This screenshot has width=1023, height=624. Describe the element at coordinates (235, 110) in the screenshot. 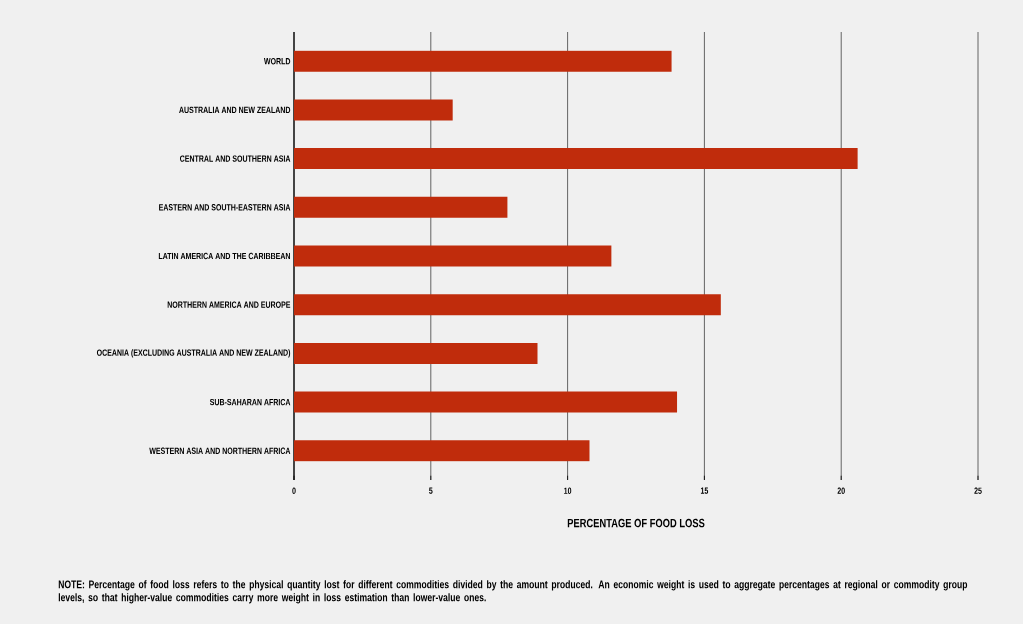

I see `y-tick-label: AUSTRALIA AND NEW ZEALAND` at that location.